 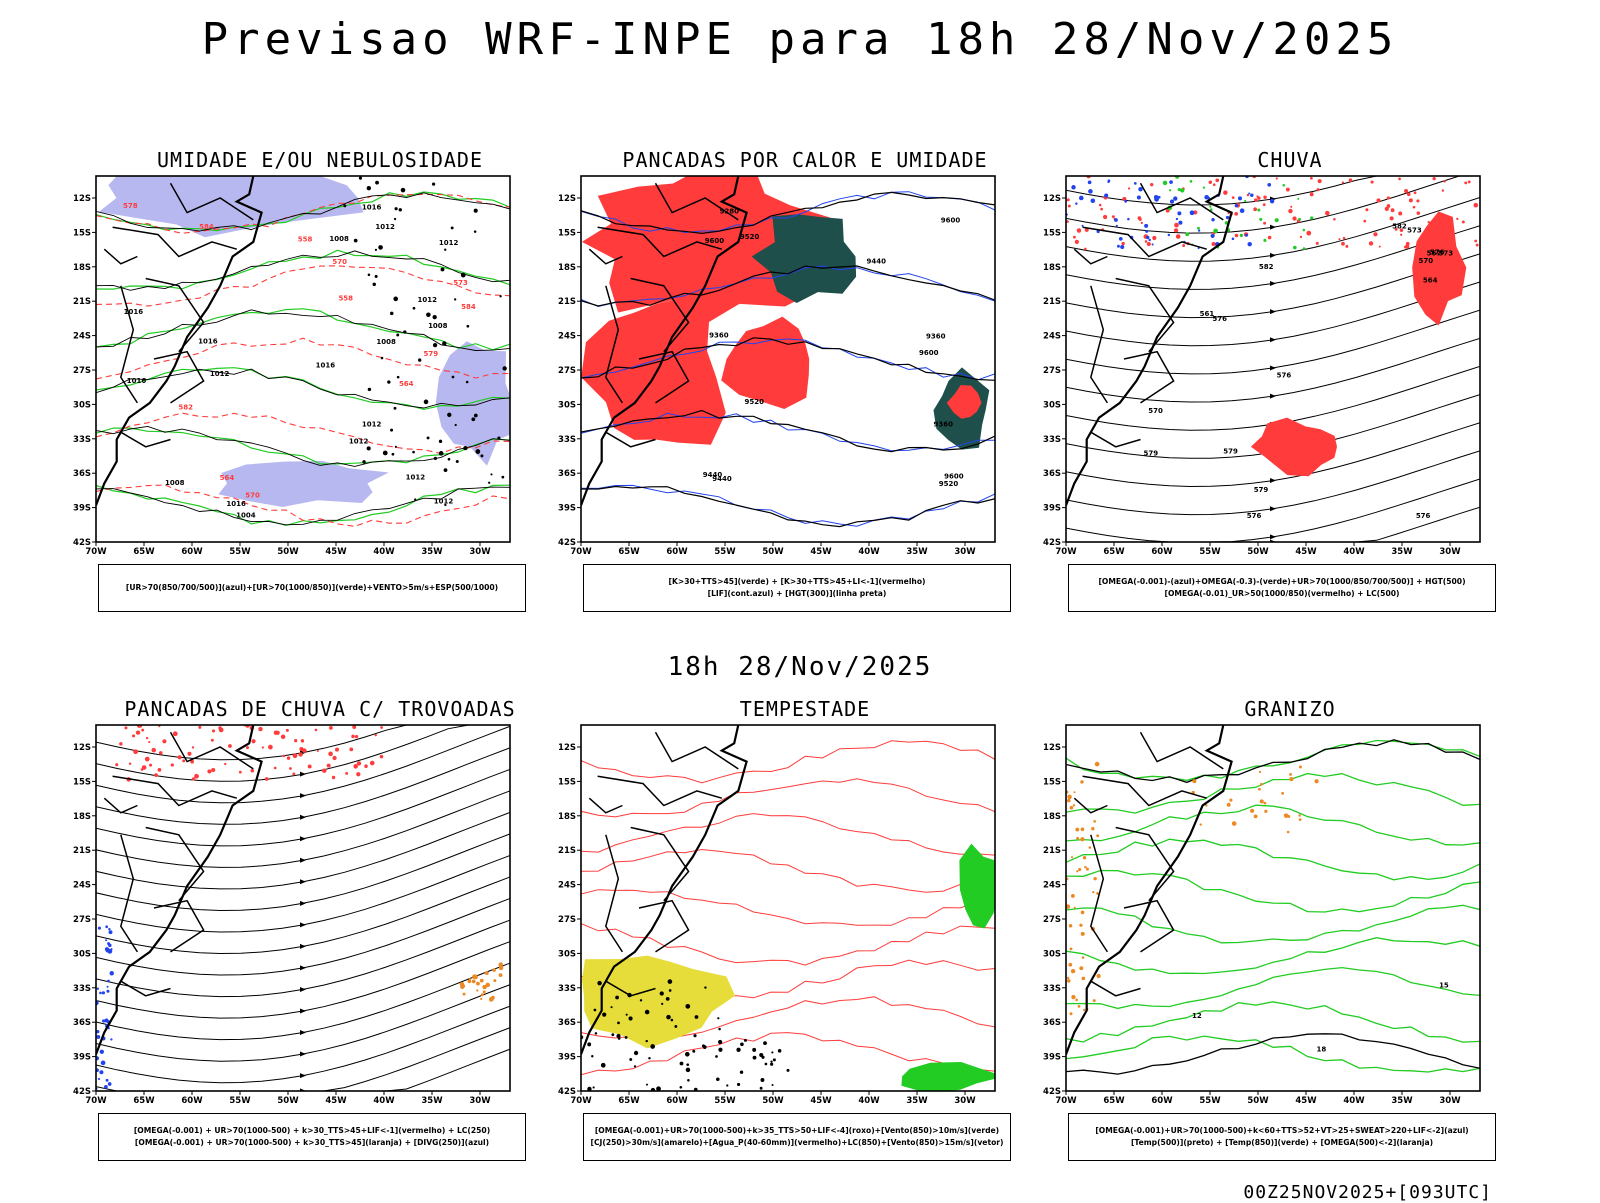 What do you see at coordinates (869, 552) in the screenshot?
I see `x-tick-label: 40W` at bounding box center [869, 552].